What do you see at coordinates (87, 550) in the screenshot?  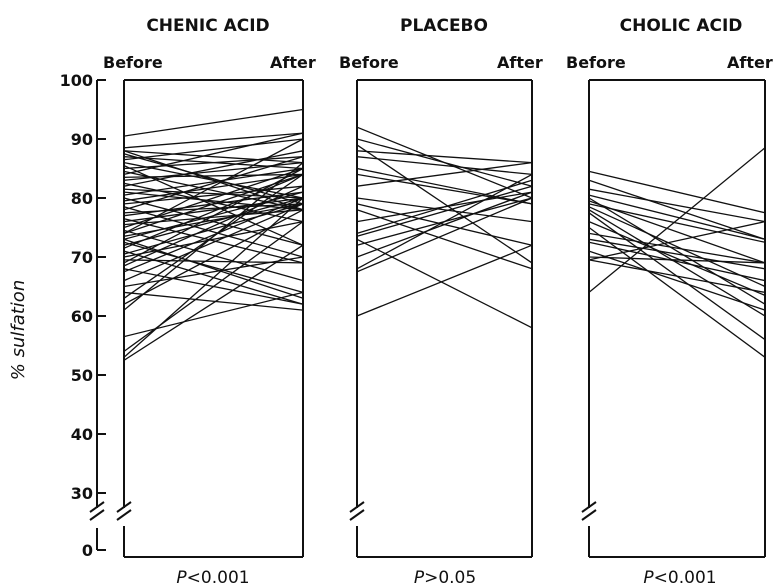 I see `y-tick-label: 0` at bounding box center [87, 550].